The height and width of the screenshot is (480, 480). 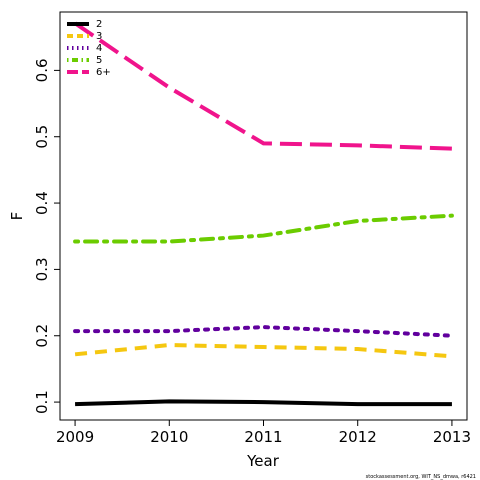 What do you see at coordinates (42, 70) in the screenshot?
I see `y-tick-label: 0.6` at bounding box center [42, 70].